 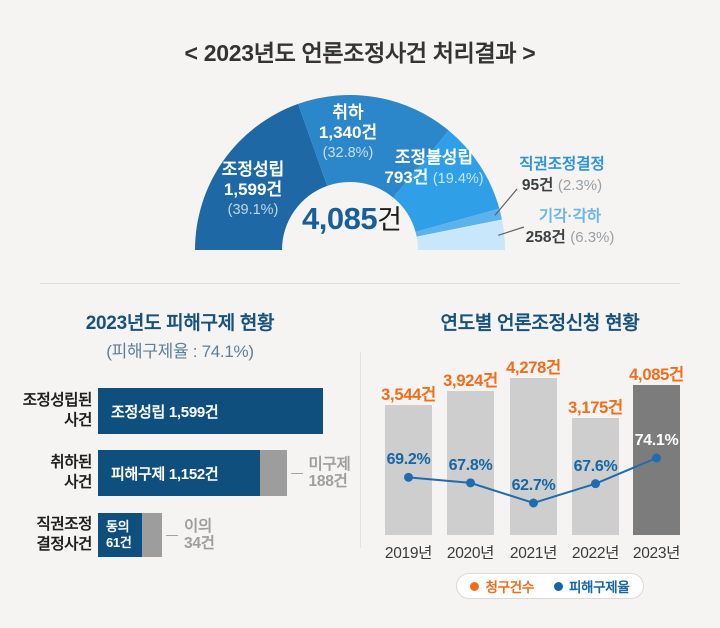 I want to click on legend-item: 피해구제율, so click(x=591, y=586).